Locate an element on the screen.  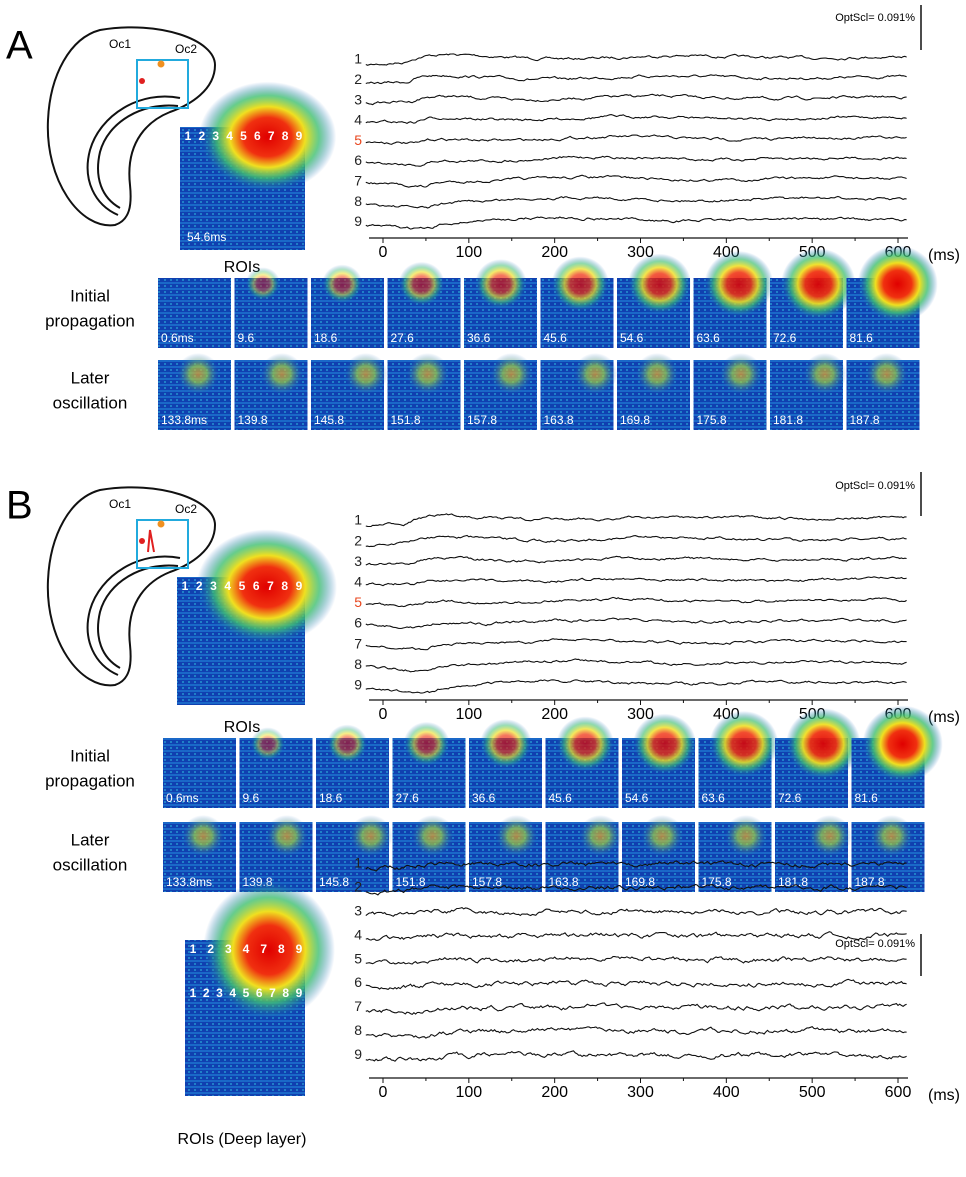
x-tick-label: 200 is located at coordinates (554, 1092).